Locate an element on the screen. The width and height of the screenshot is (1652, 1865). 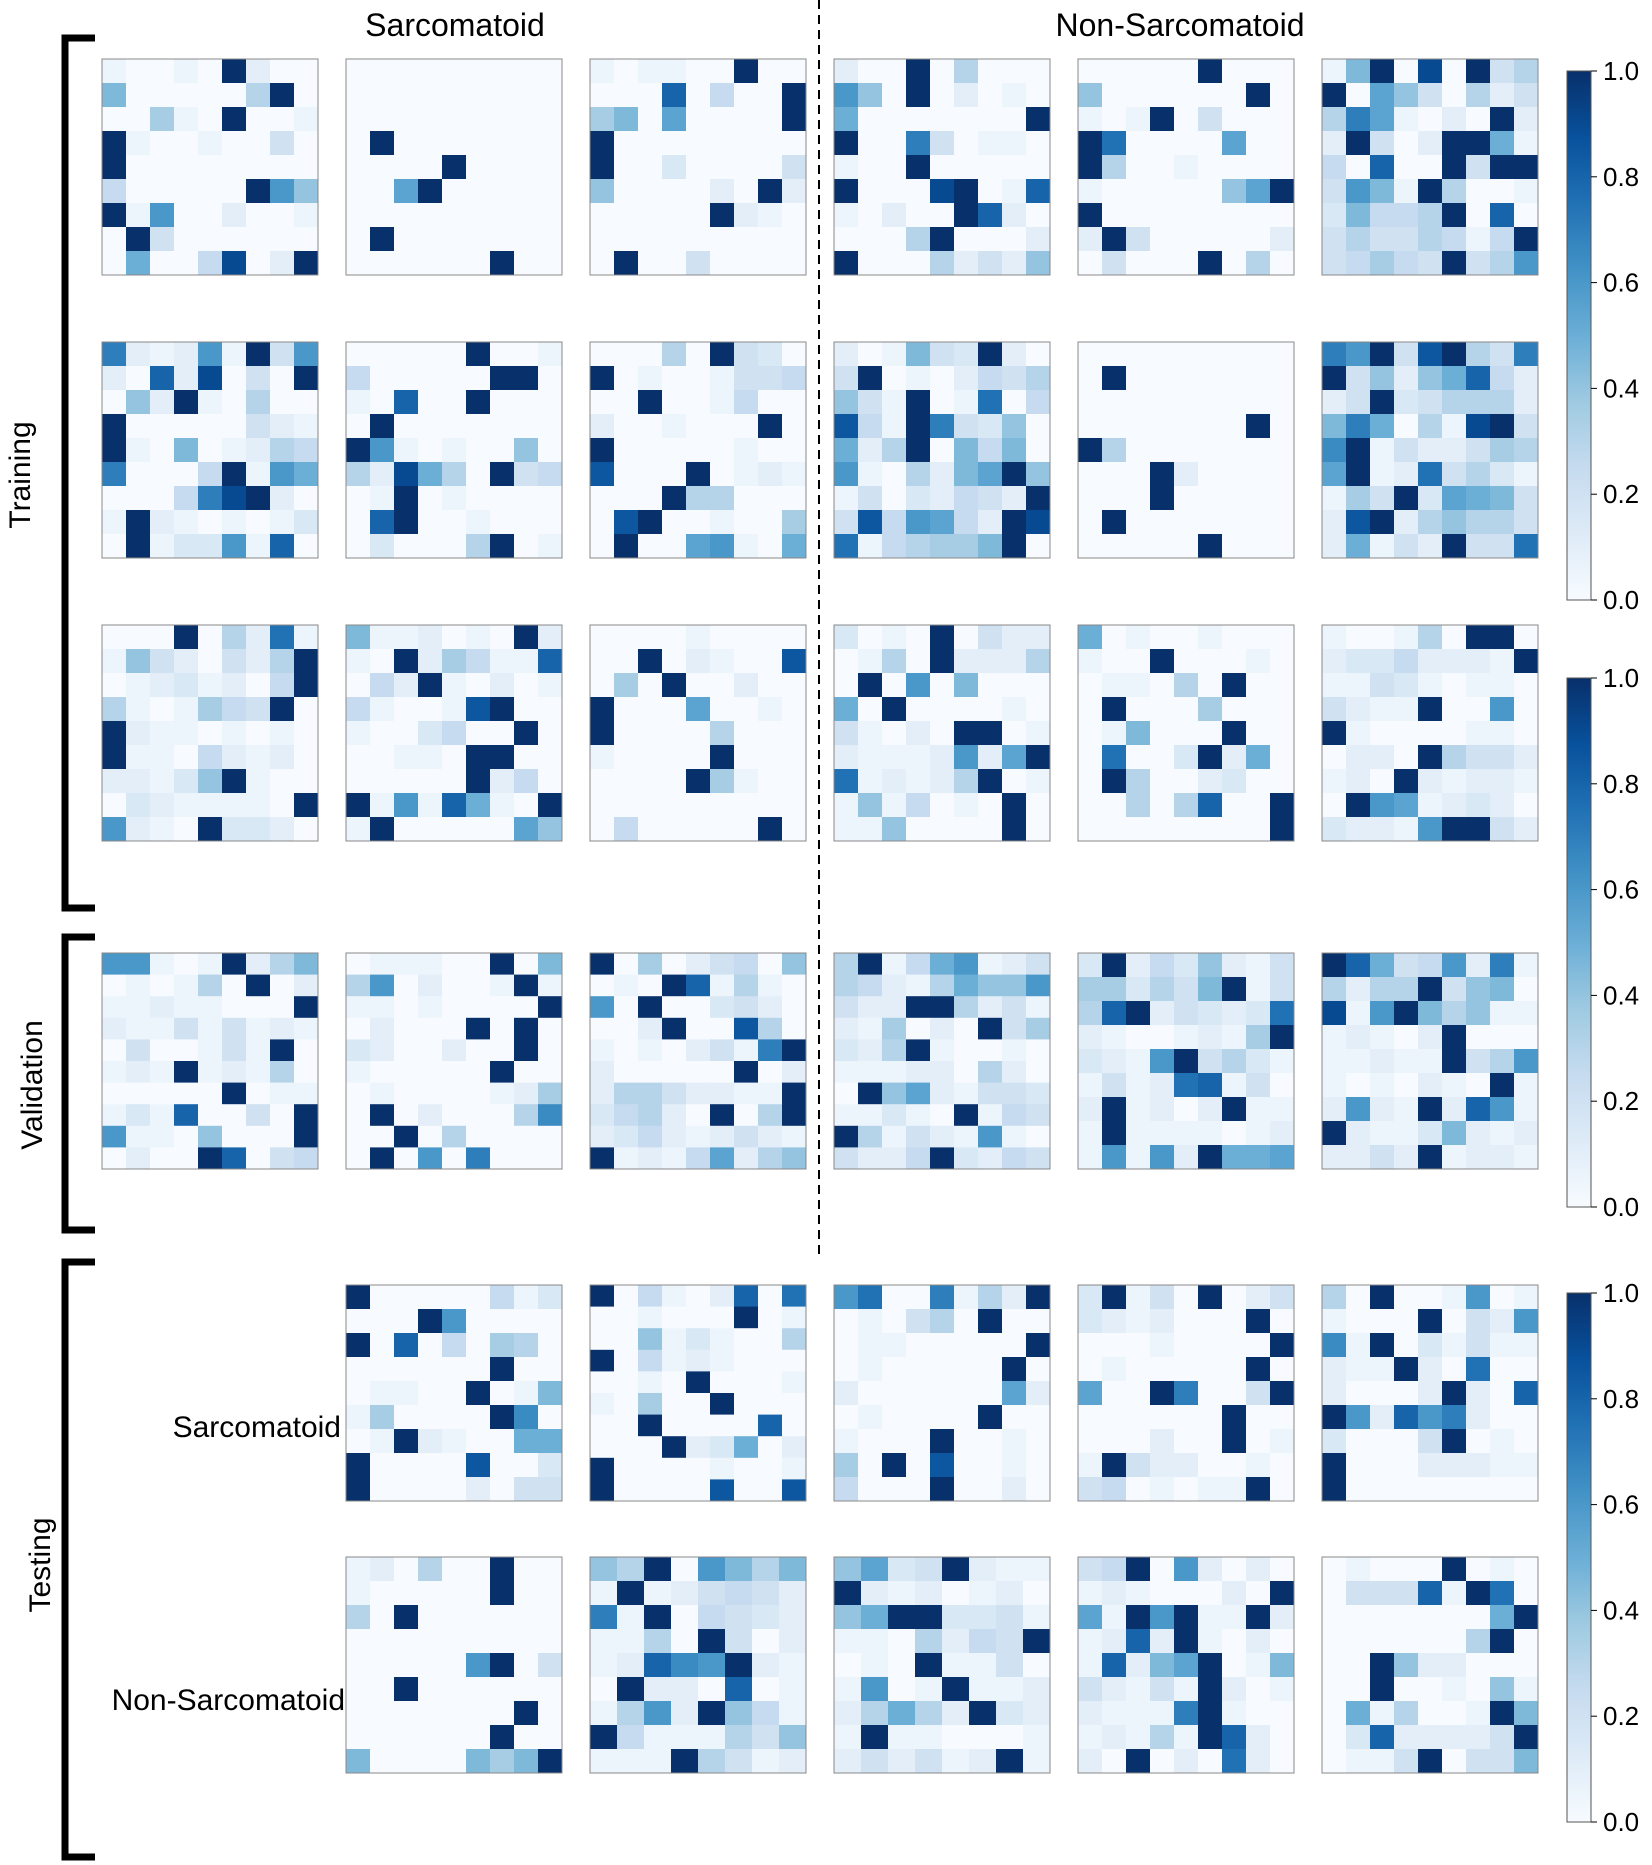
panel-frame is located at coordinates (1430, 1393).